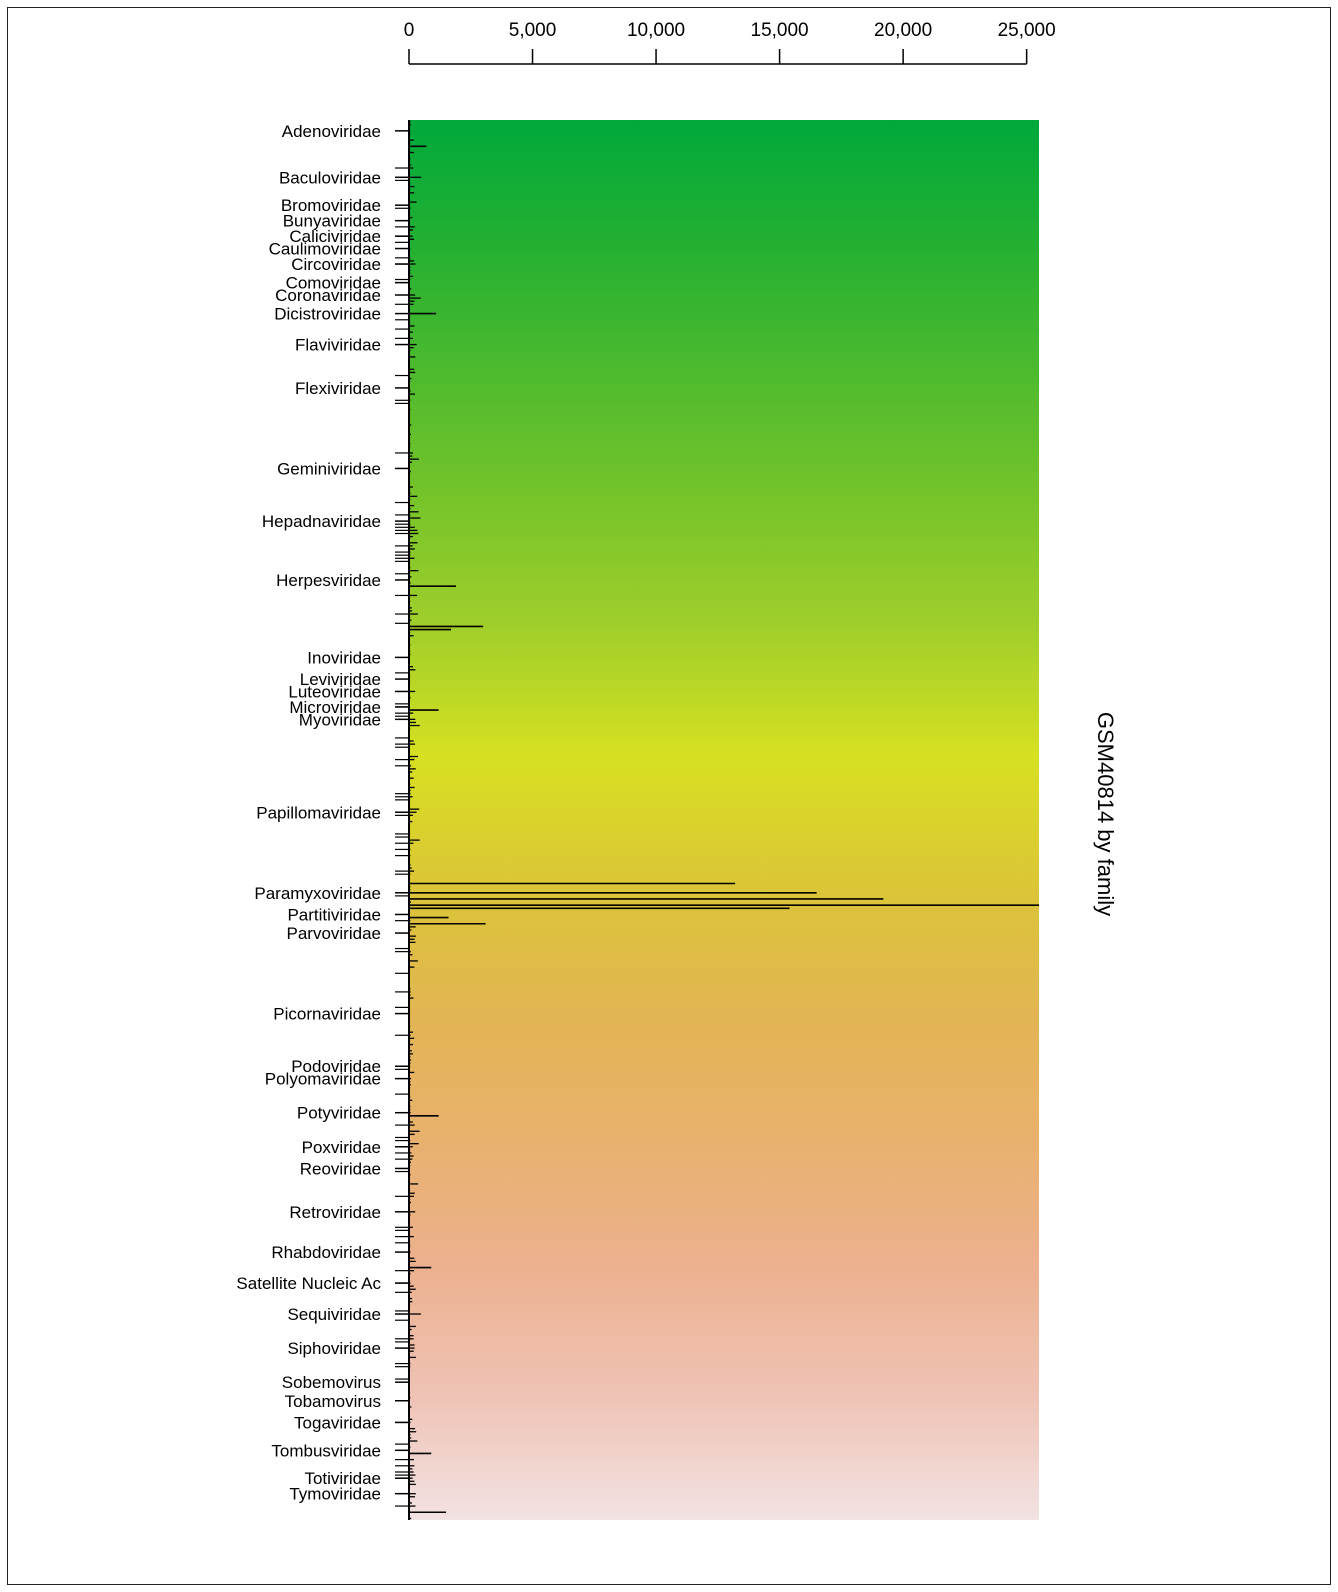 This screenshot has height=1592, width=1338. I want to click on x-tick-label: 10,000, so click(656, 30).